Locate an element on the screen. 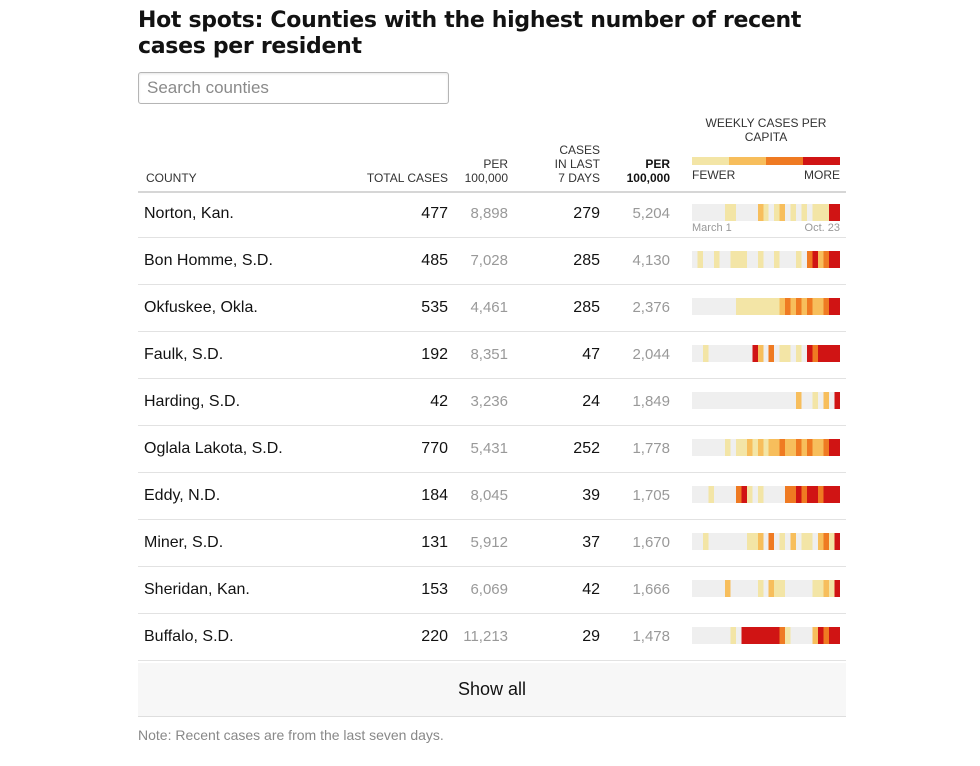 Image resolution: width=980 pixels, height=766 pixels. table-row: Oglala Lakota, S.D. 770 5,431 252 1,778 is located at coordinates (492, 449).